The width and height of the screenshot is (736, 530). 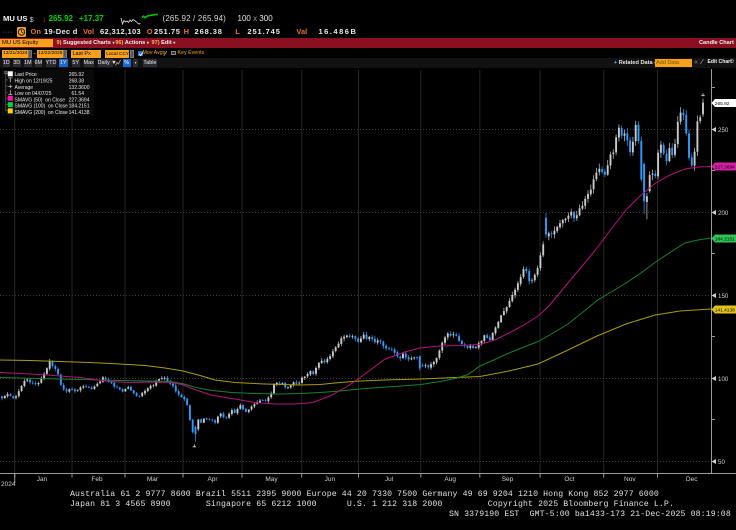 What do you see at coordinates (723, 213) in the screenshot?
I see `svg-text: 200` at bounding box center [723, 213].